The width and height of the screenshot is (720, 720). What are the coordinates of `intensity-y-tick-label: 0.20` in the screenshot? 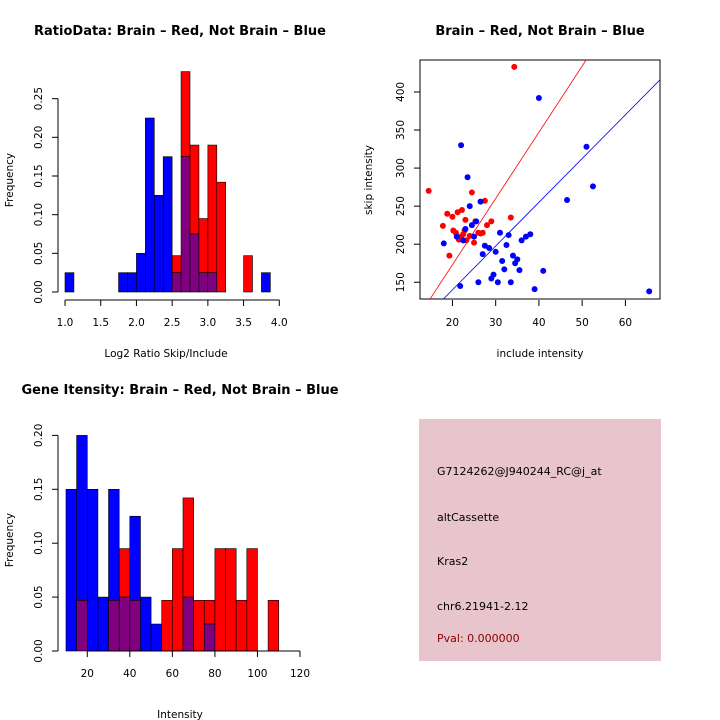 It's located at (39, 435).